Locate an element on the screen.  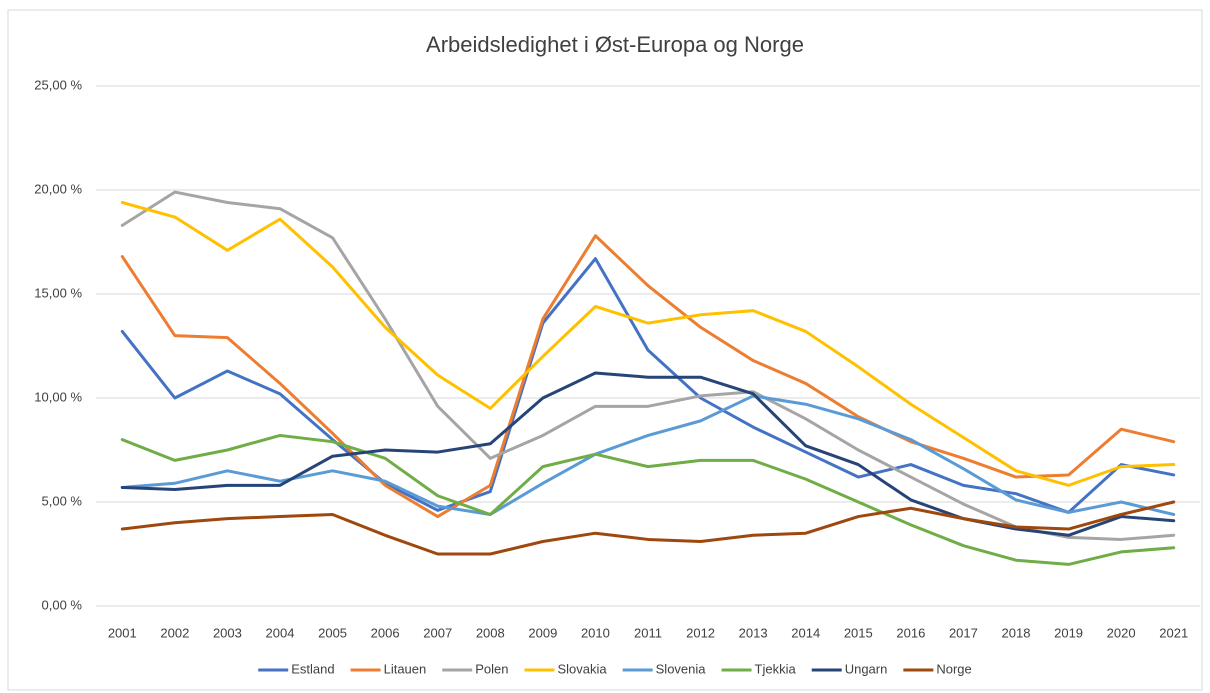
legend-label: Slovenia is located at coordinates (681, 668).